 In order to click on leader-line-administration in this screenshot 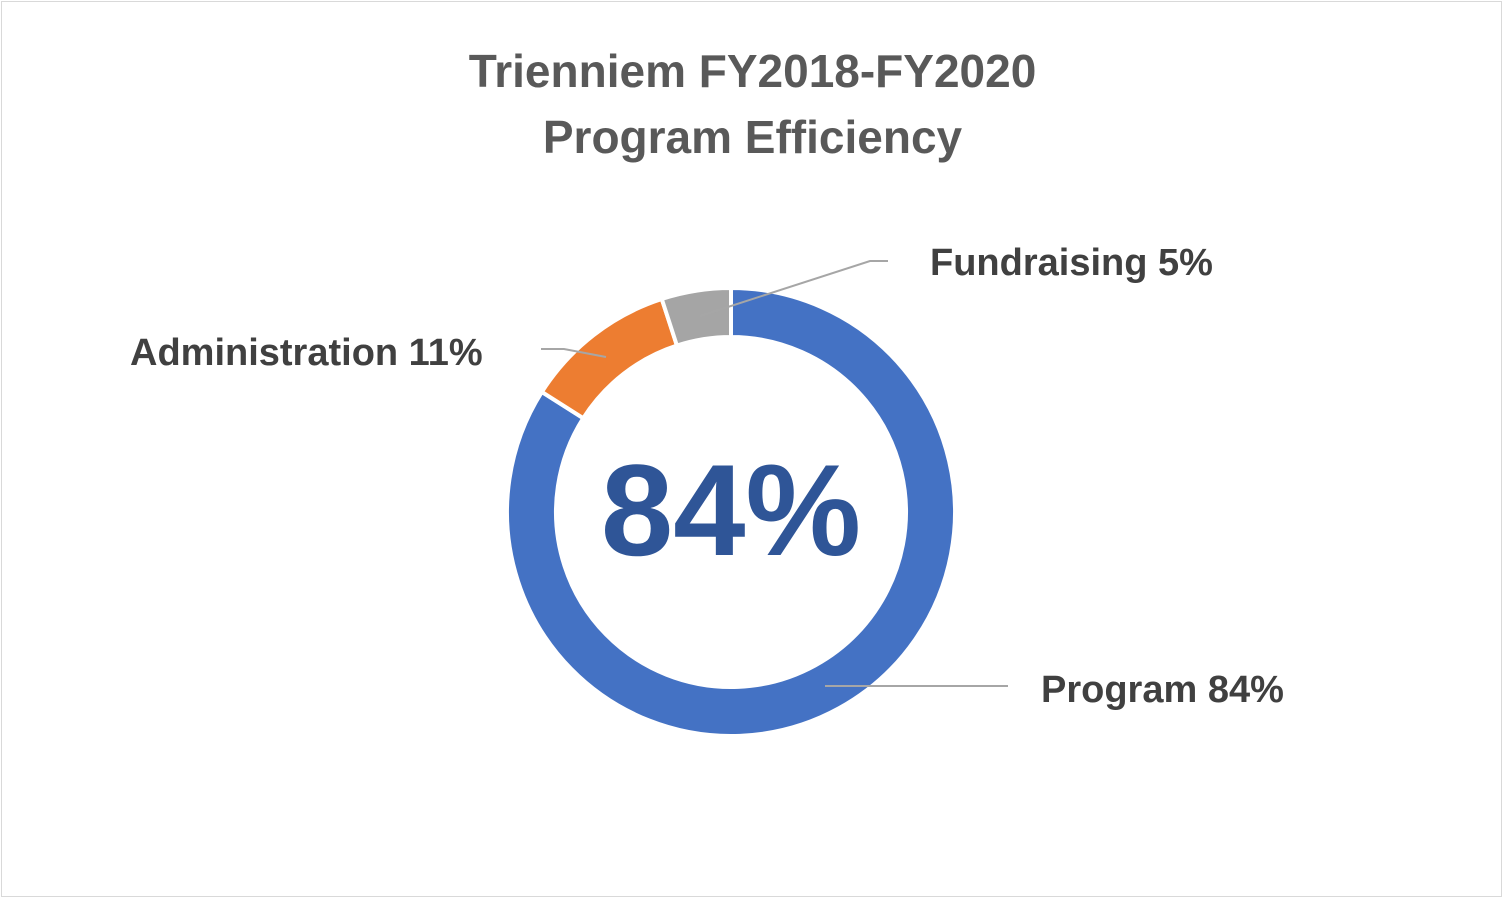, I will do `click(574, 353)`.